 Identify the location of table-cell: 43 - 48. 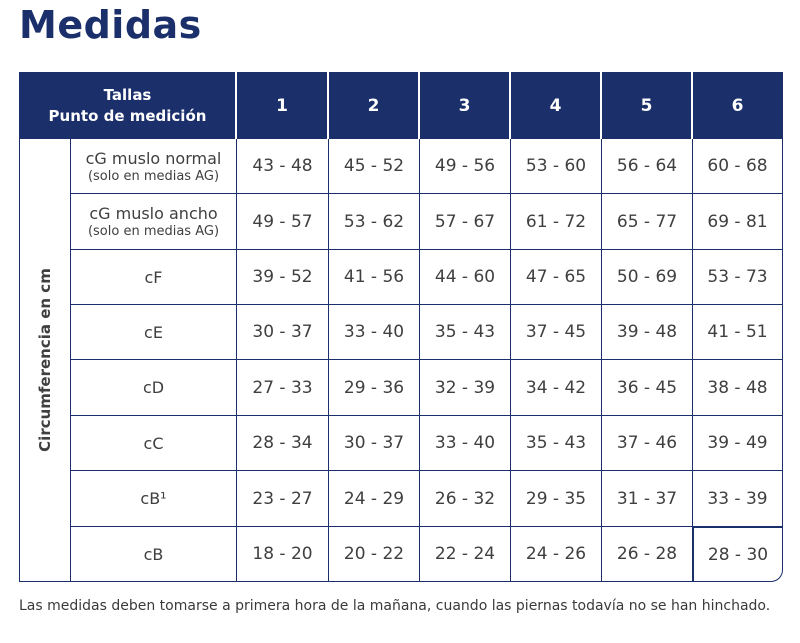
(283, 166).